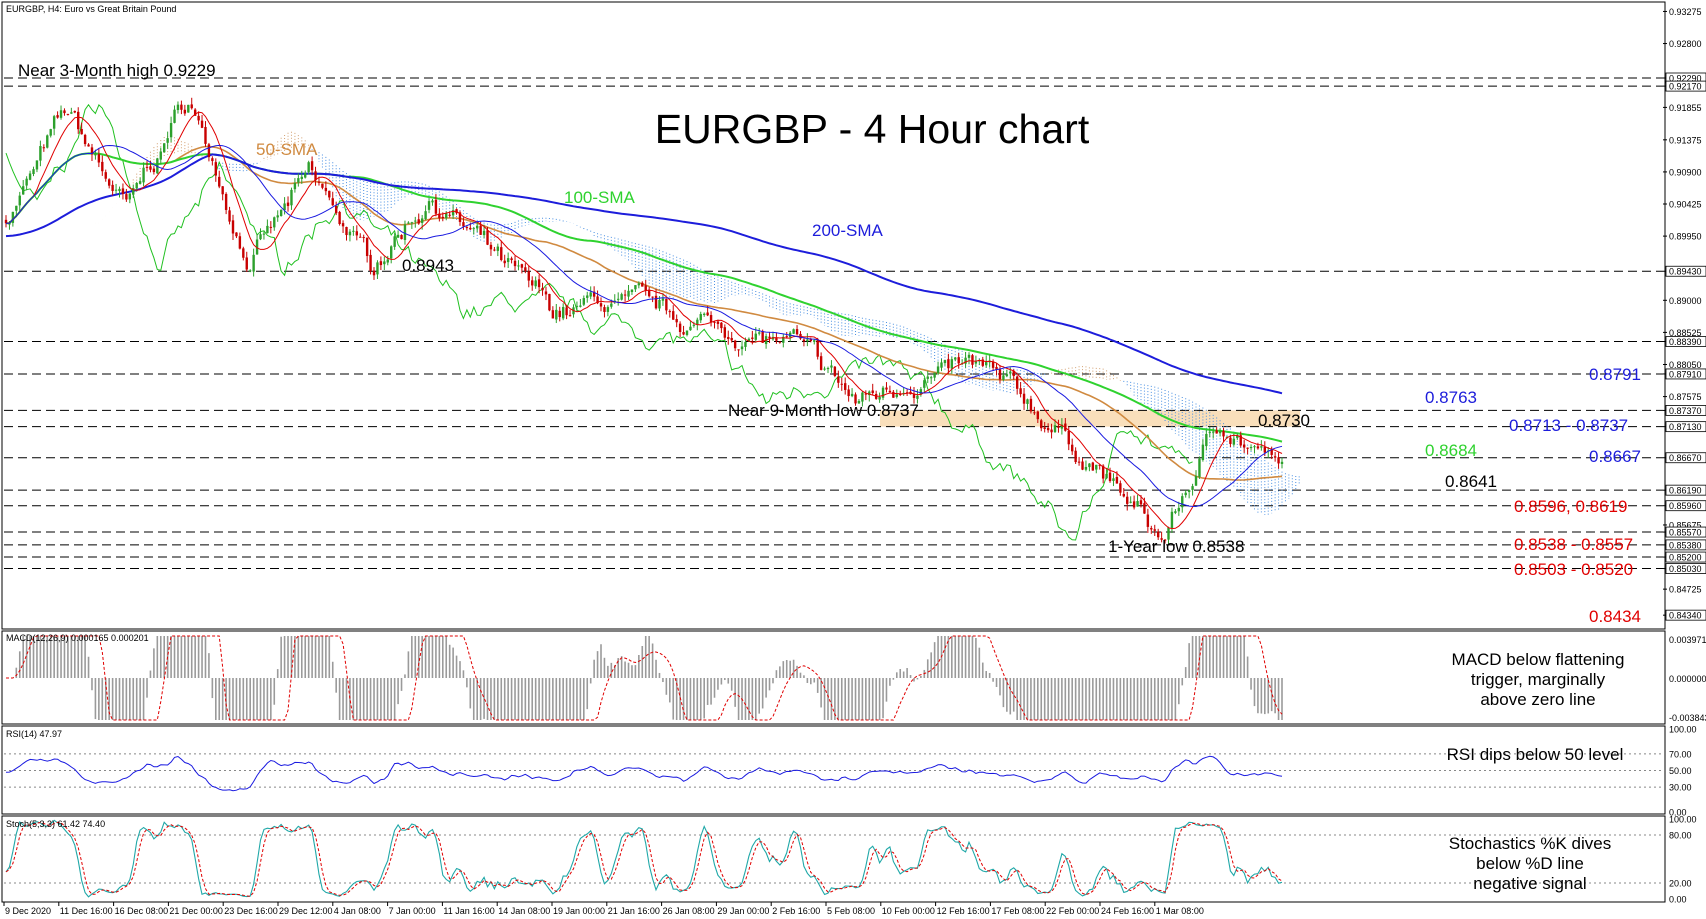 The width and height of the screenshot is (1706, 919). Describe the element at coordinates (196, 911) in the screenshot. I see `x-tick-label: 21 Dec 00:00` at that location.